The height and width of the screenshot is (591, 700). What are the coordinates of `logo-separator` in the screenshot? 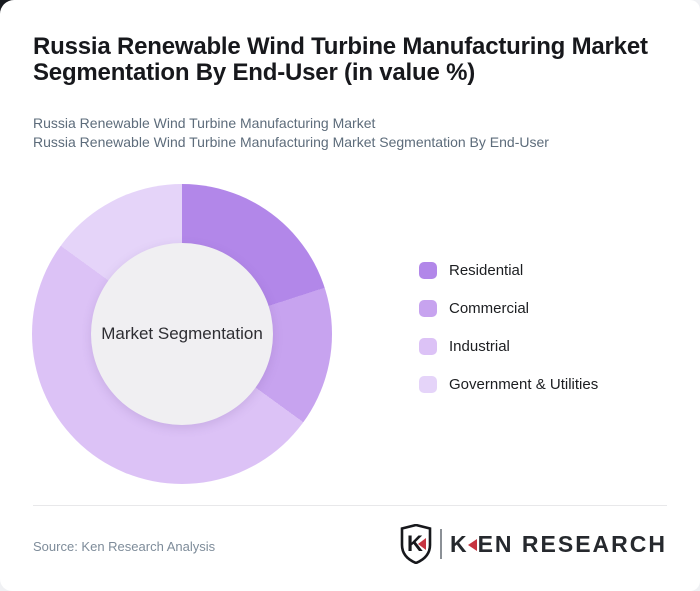 It's located at (440, 544).